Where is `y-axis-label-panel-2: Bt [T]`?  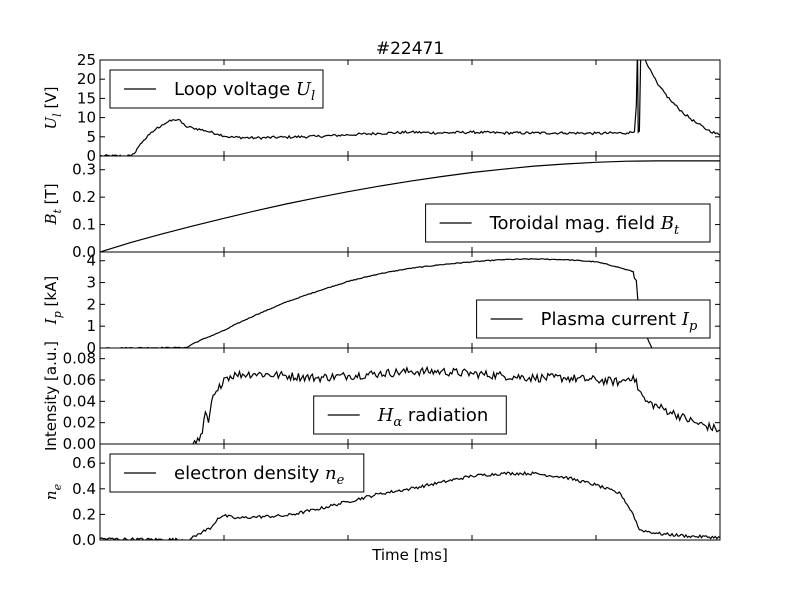
y-axis-label-panel-2: Bt [T] is located at coordinates (53, 204).